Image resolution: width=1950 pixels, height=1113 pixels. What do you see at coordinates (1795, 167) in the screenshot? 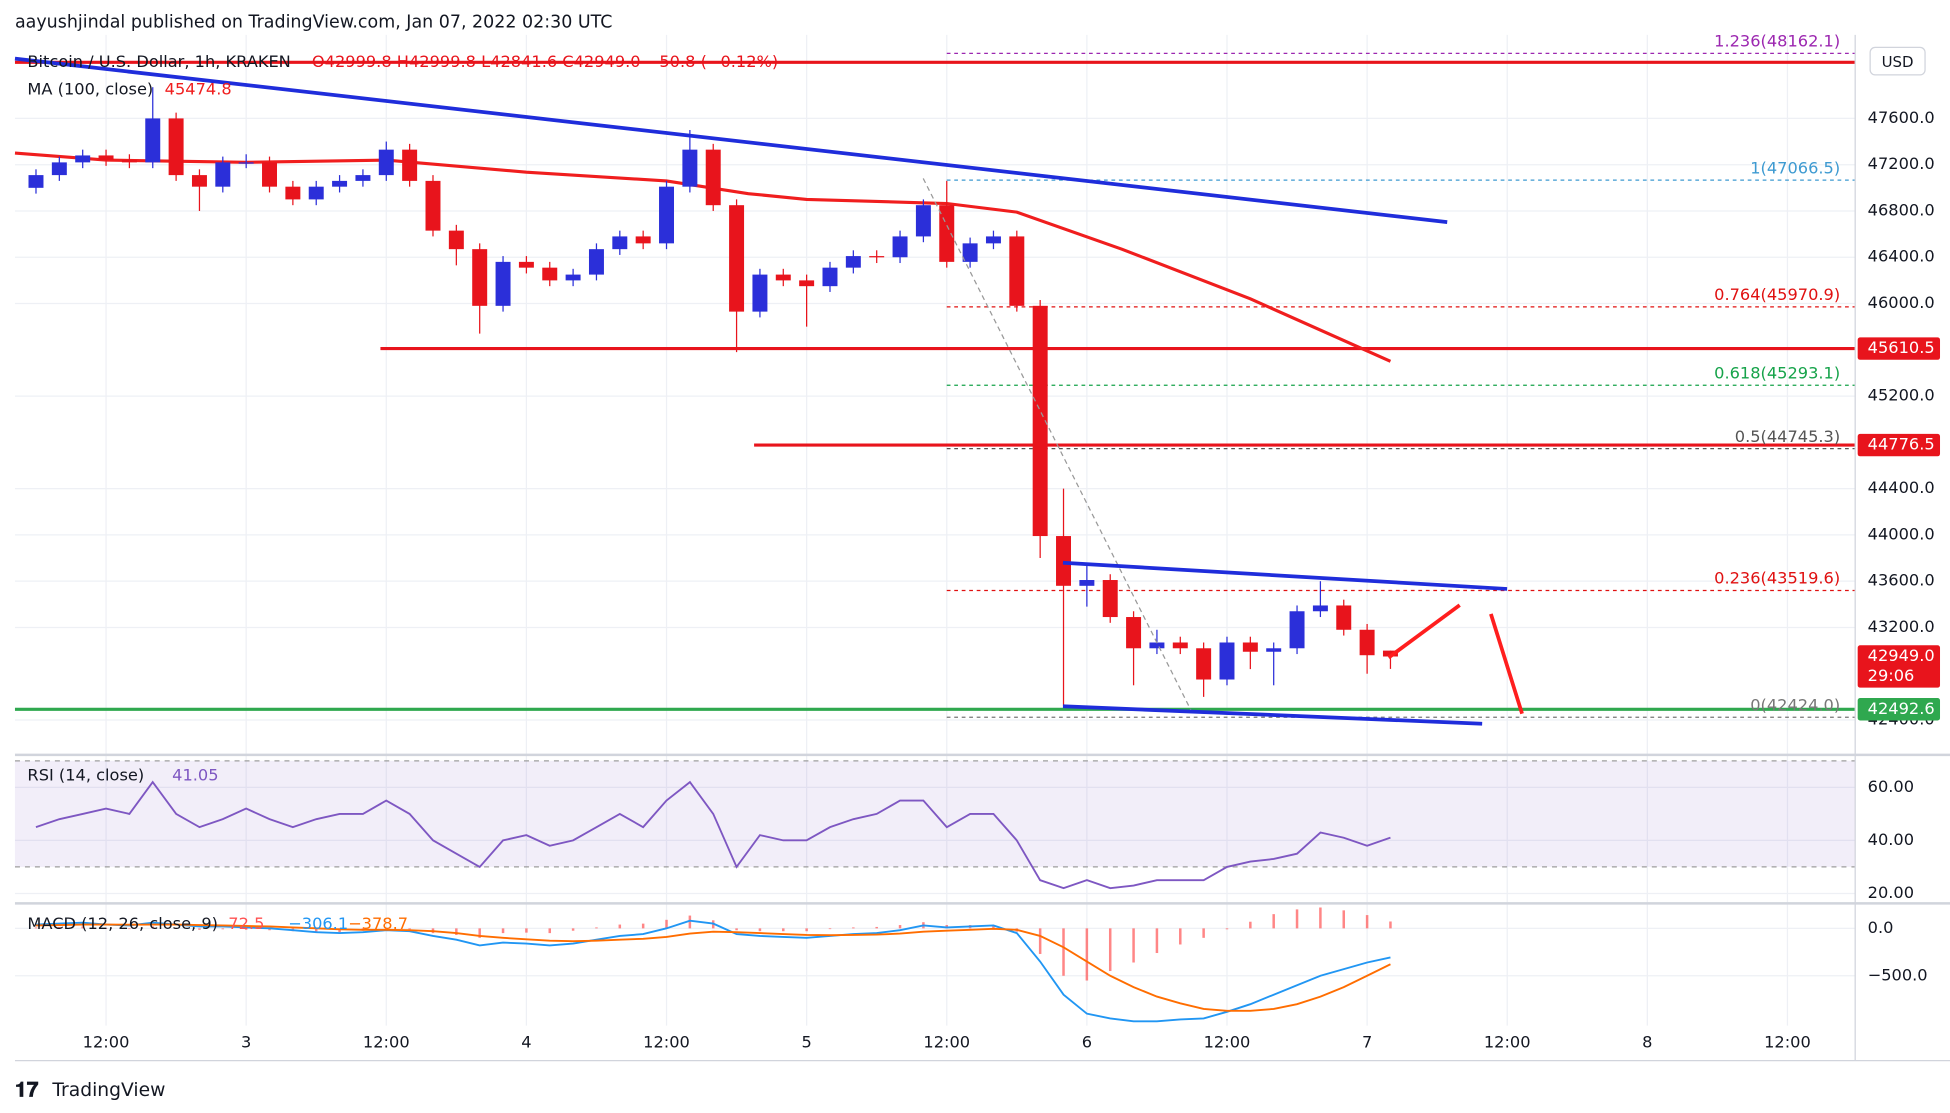
I see `fib-label: 1(47066.5)` at bounding box center [1795, 167].